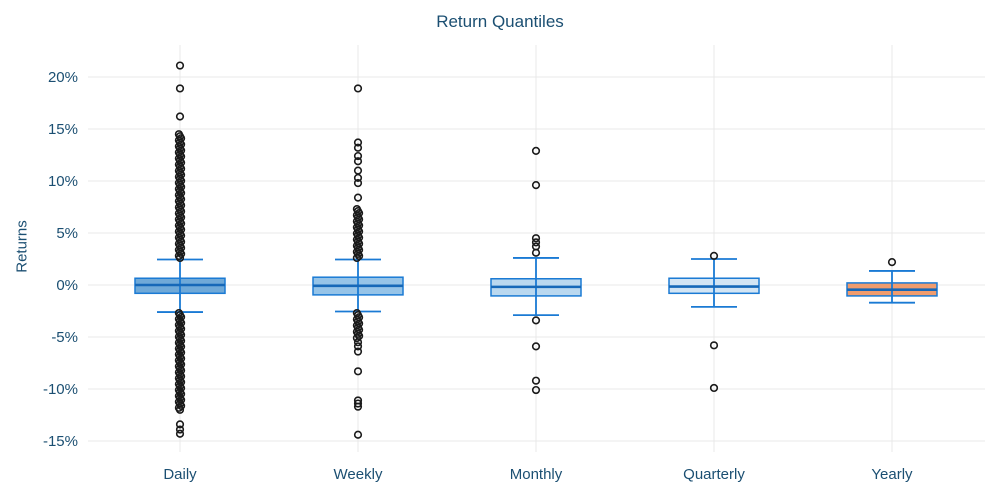 This screenshot has height=500, width=1000. I want to click on y-tick-label: 15%, so click(63, 129).